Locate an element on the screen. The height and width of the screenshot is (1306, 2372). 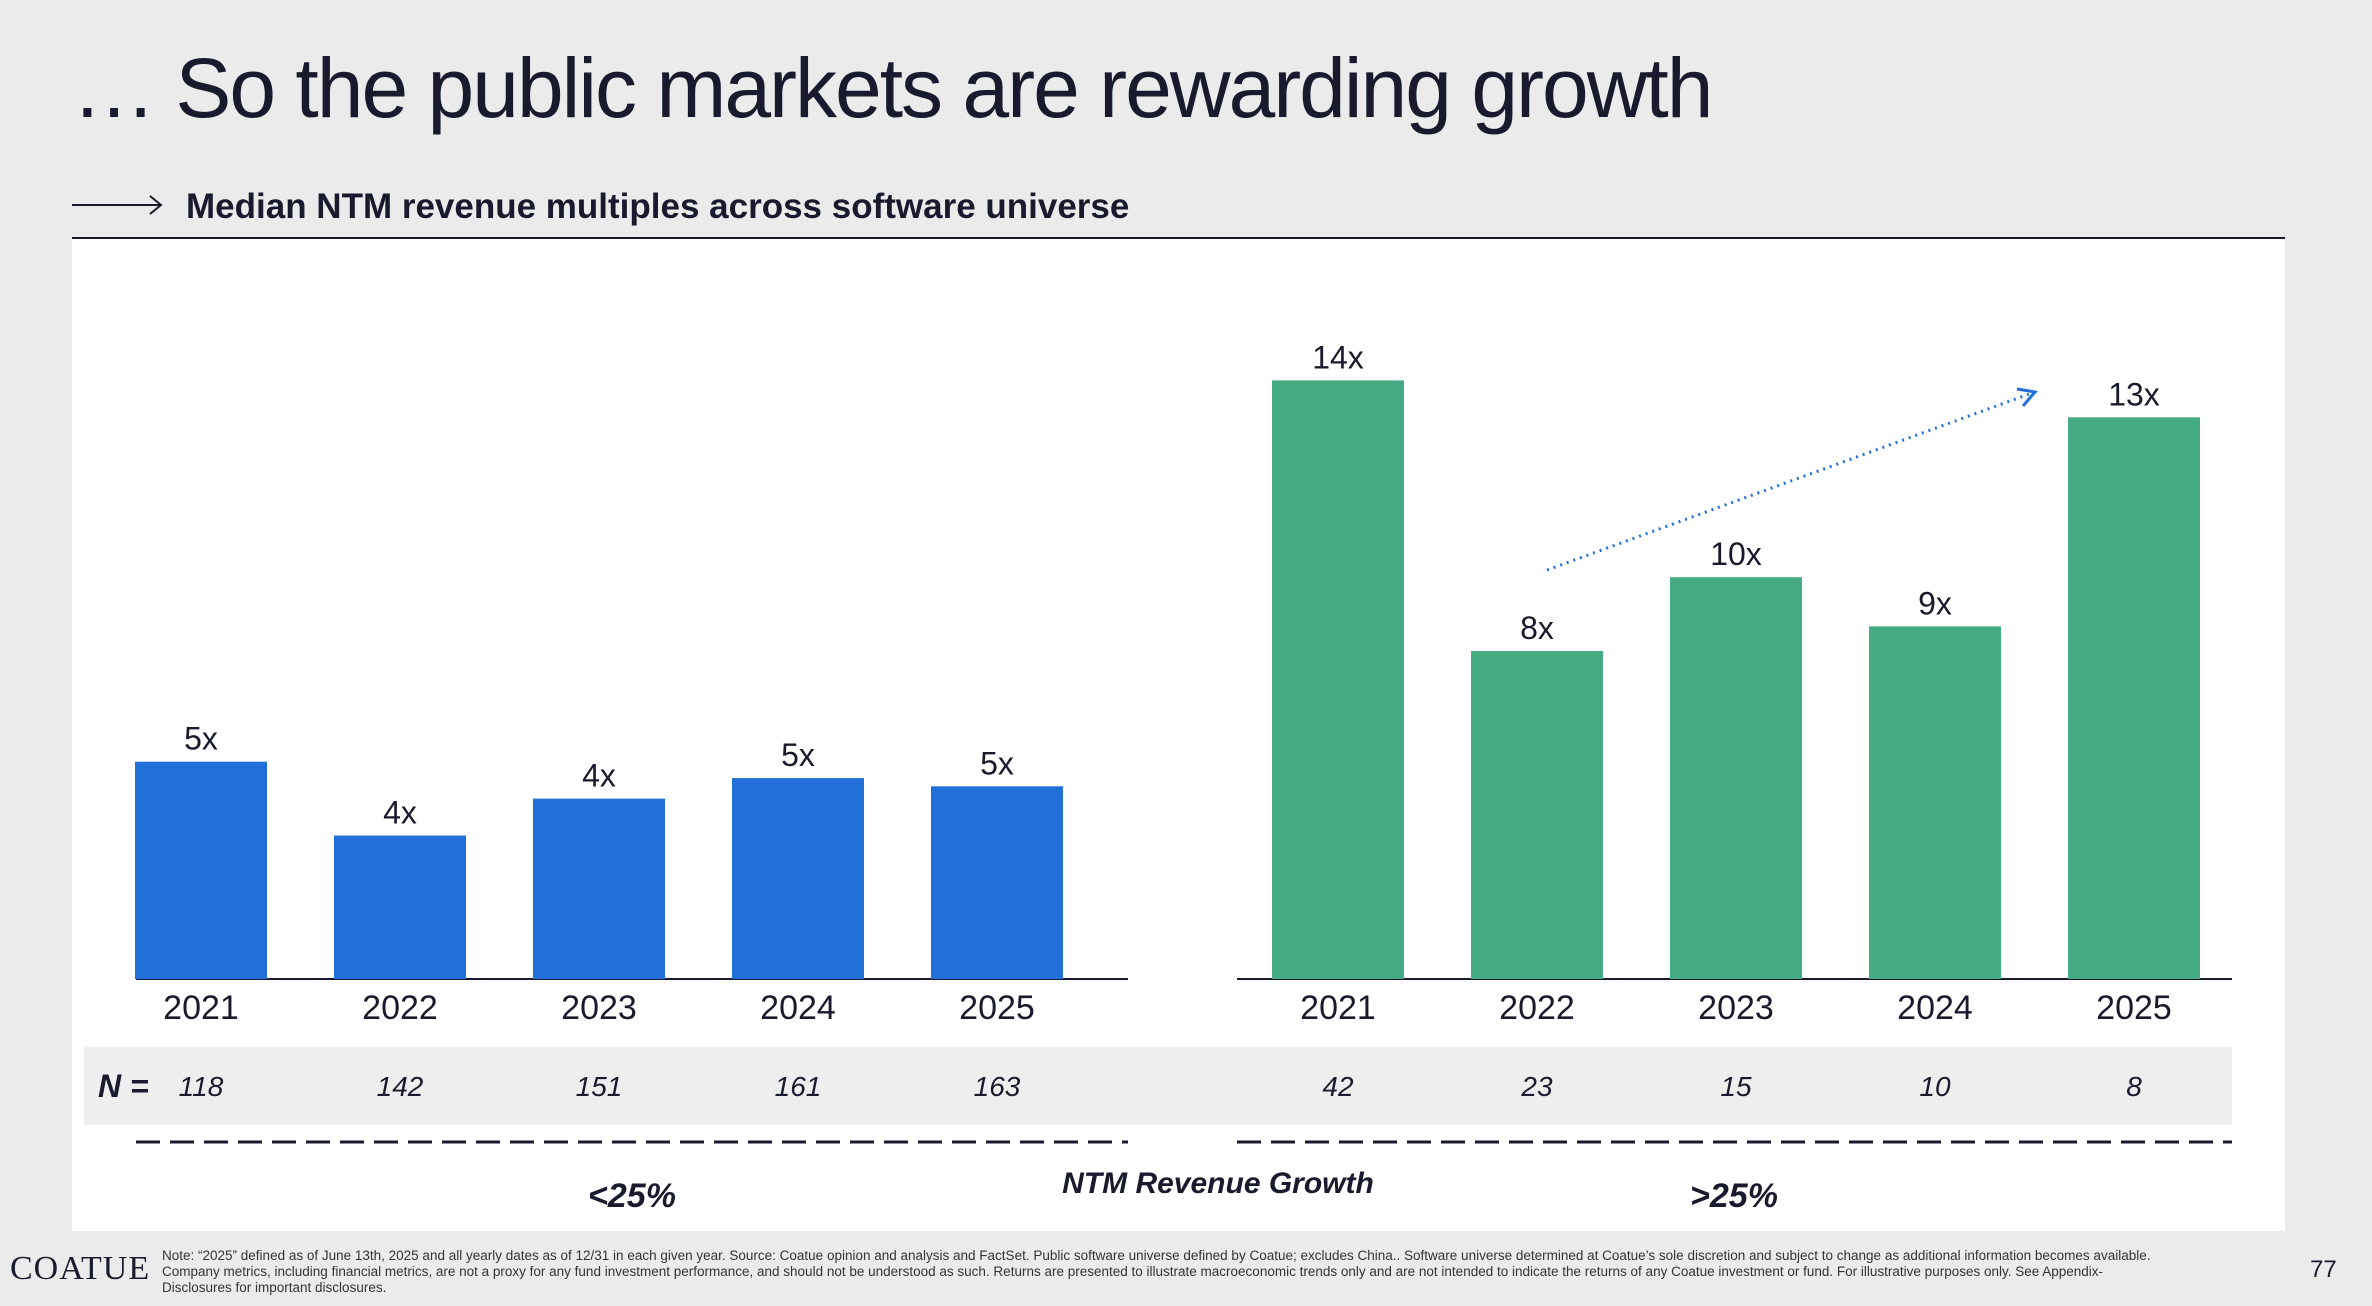
n-label: N = is located at coordinates (123, 1086).